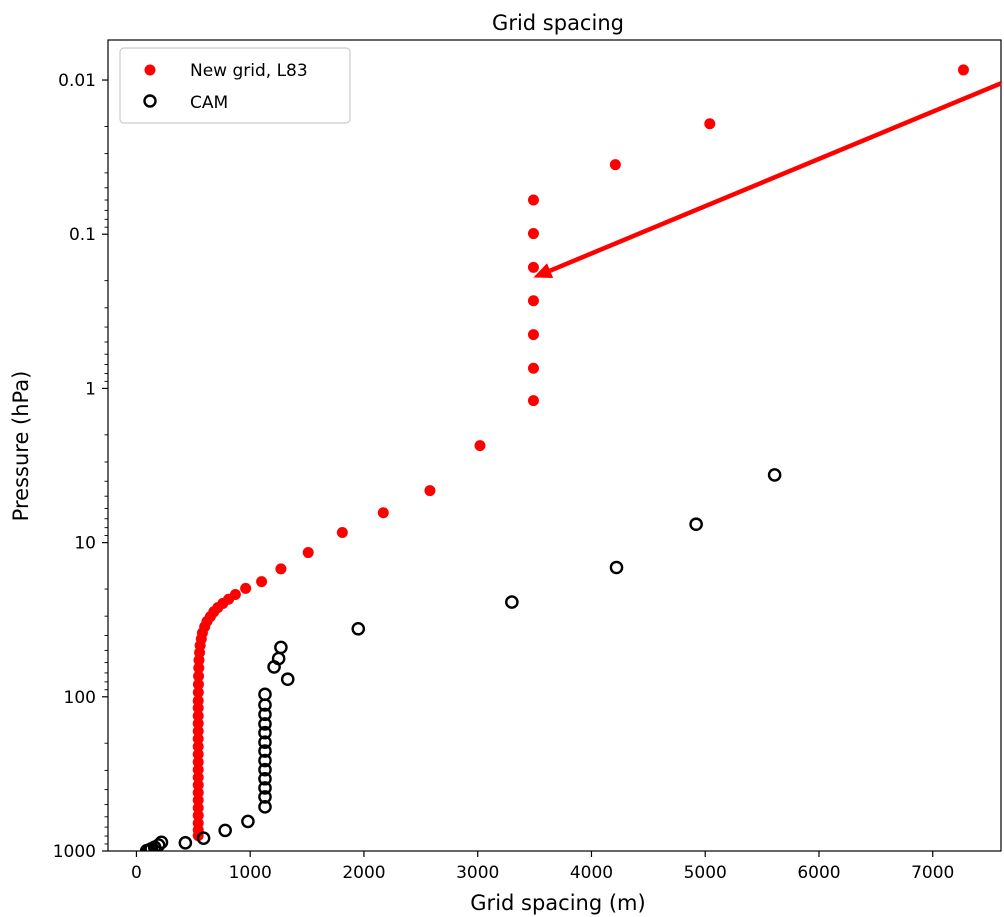 The image size is (1004, 917). What do you see at coordinates (363, 873) in the screenshot?
I see `x-tick-label: 2000` at bounding box center [363, 873].